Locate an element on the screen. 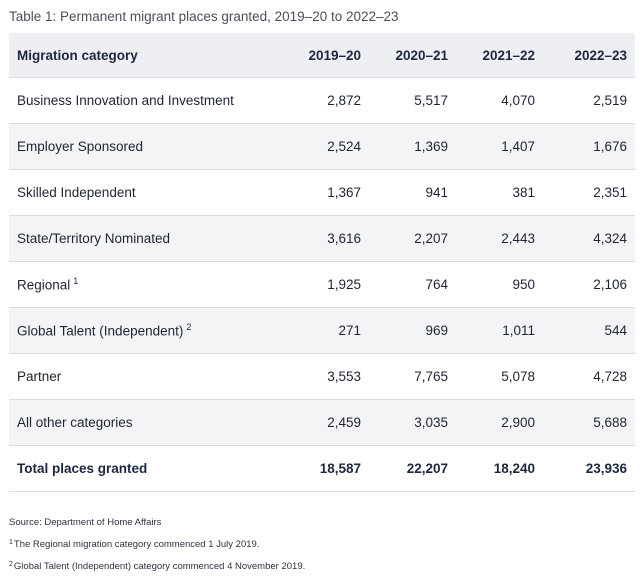 This screenshot has height=577, width=644. cell-value: 271 is located at coordinates (323, 330).